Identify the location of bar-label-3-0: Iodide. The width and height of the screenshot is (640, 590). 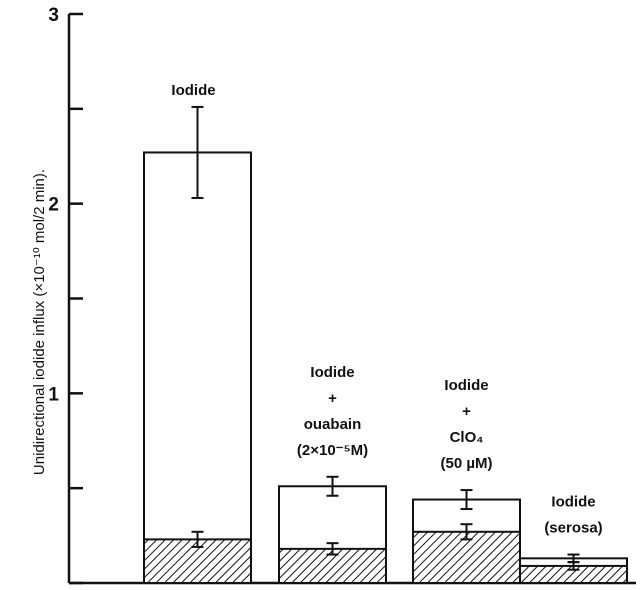
(573, 502).